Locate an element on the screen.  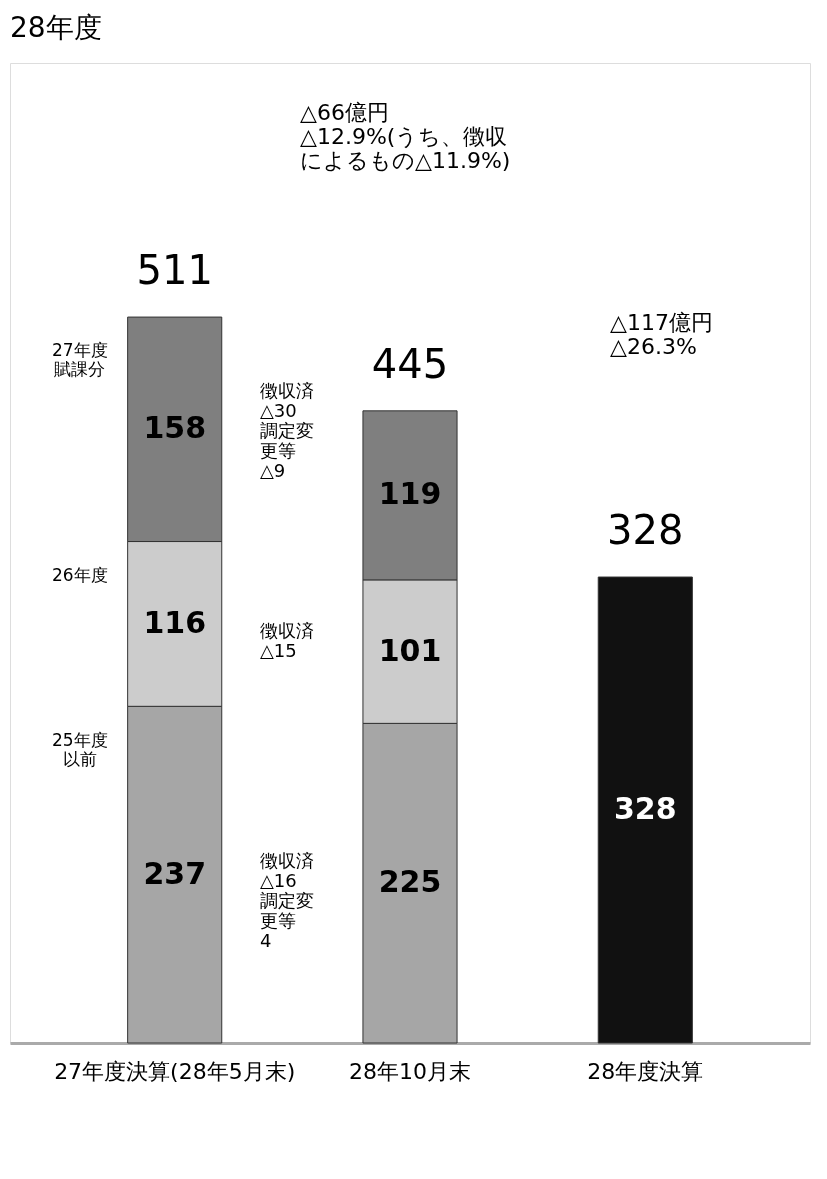
data-label: 119 is located at coordinates (410, 494).